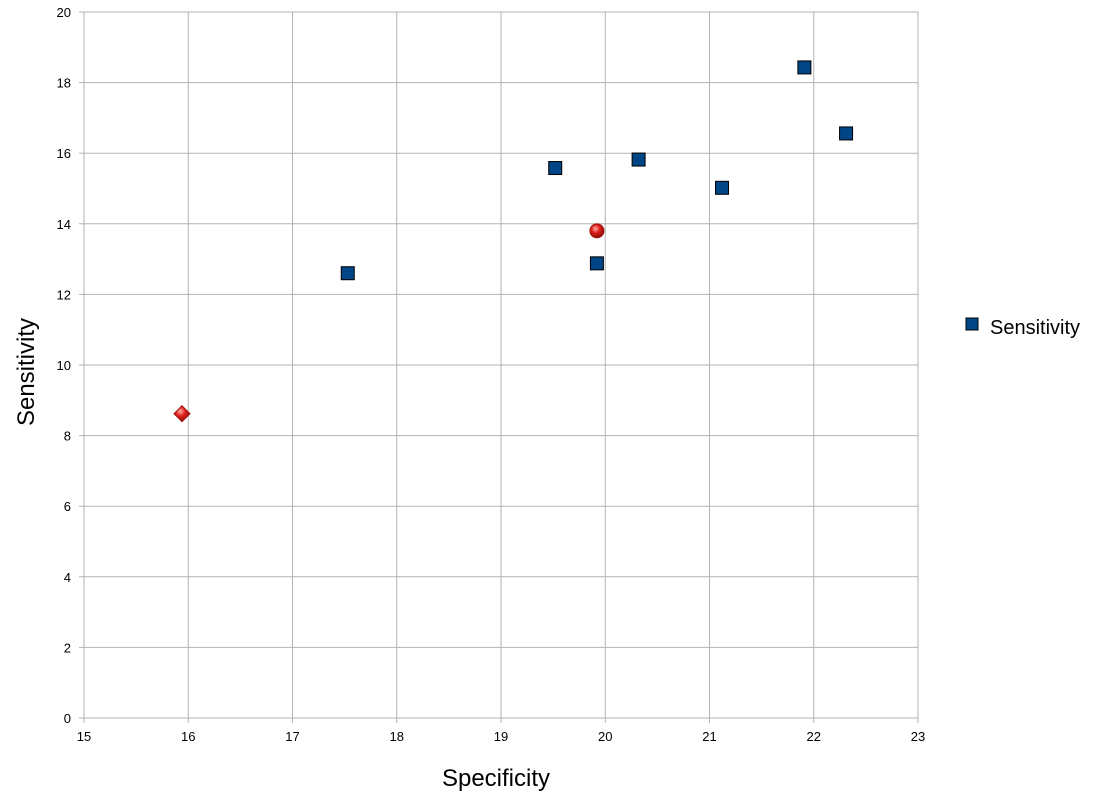  Describe the element at coordinates (397, 736) in the screenshot. I see `x-tick-label: 18` at that location.